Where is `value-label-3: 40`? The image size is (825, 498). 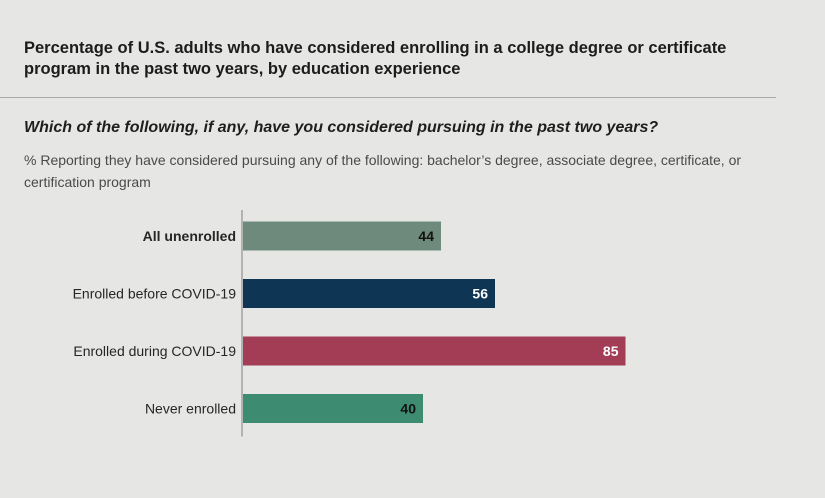
value-label-3: 40 is located at coordinates (408, 409).